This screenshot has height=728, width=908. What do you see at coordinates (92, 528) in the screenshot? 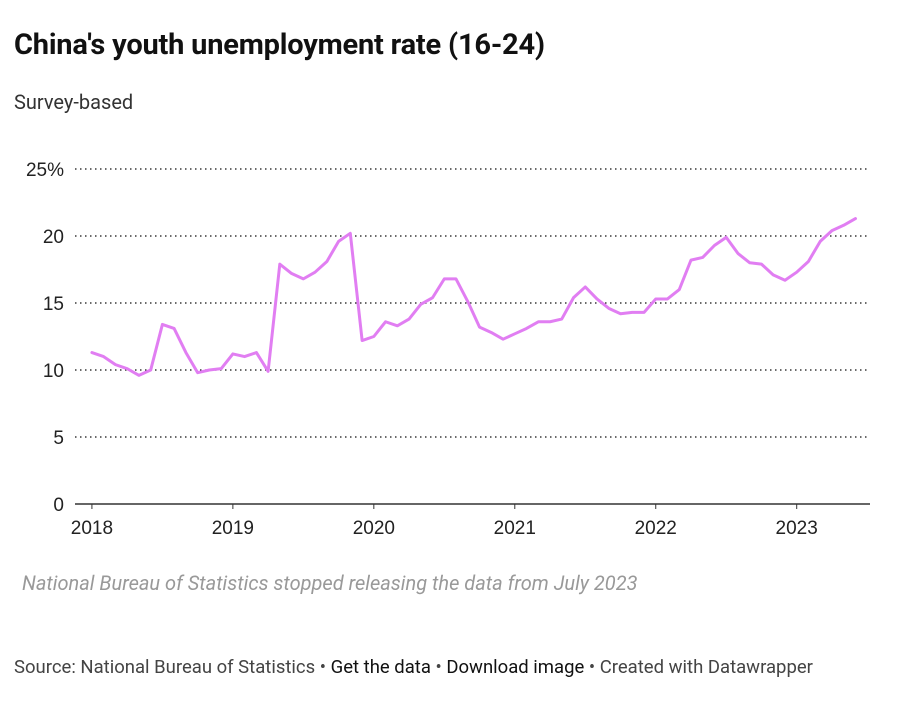
I see `x-tick-label: 2018` at bounding box center [92, 528].